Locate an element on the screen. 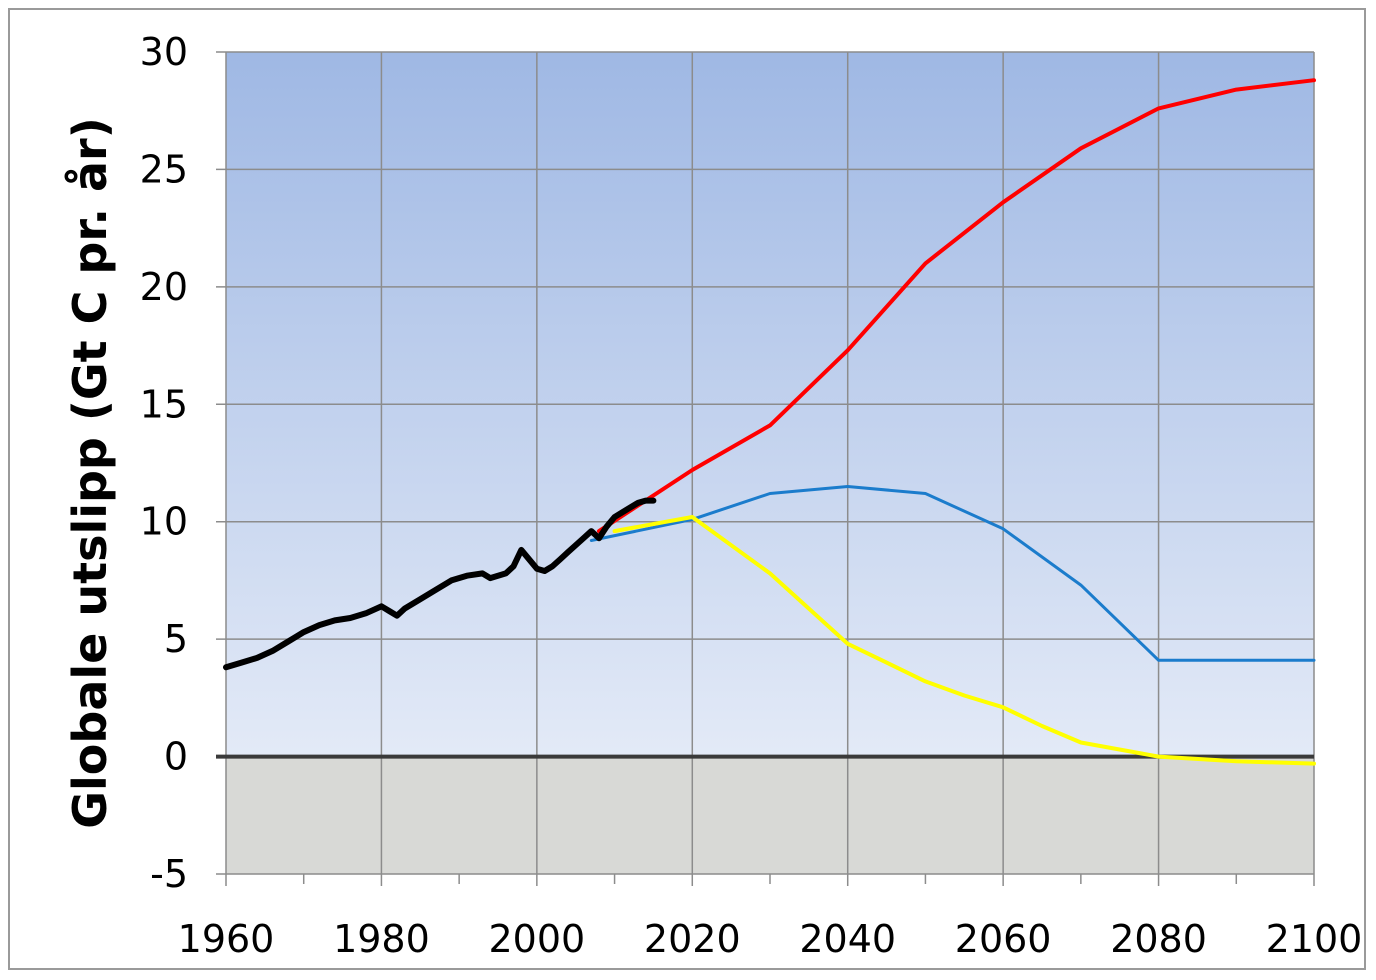  y-axis-title: Globale utslipp (Gt C pr. år) is located at coordinates (90, 472).